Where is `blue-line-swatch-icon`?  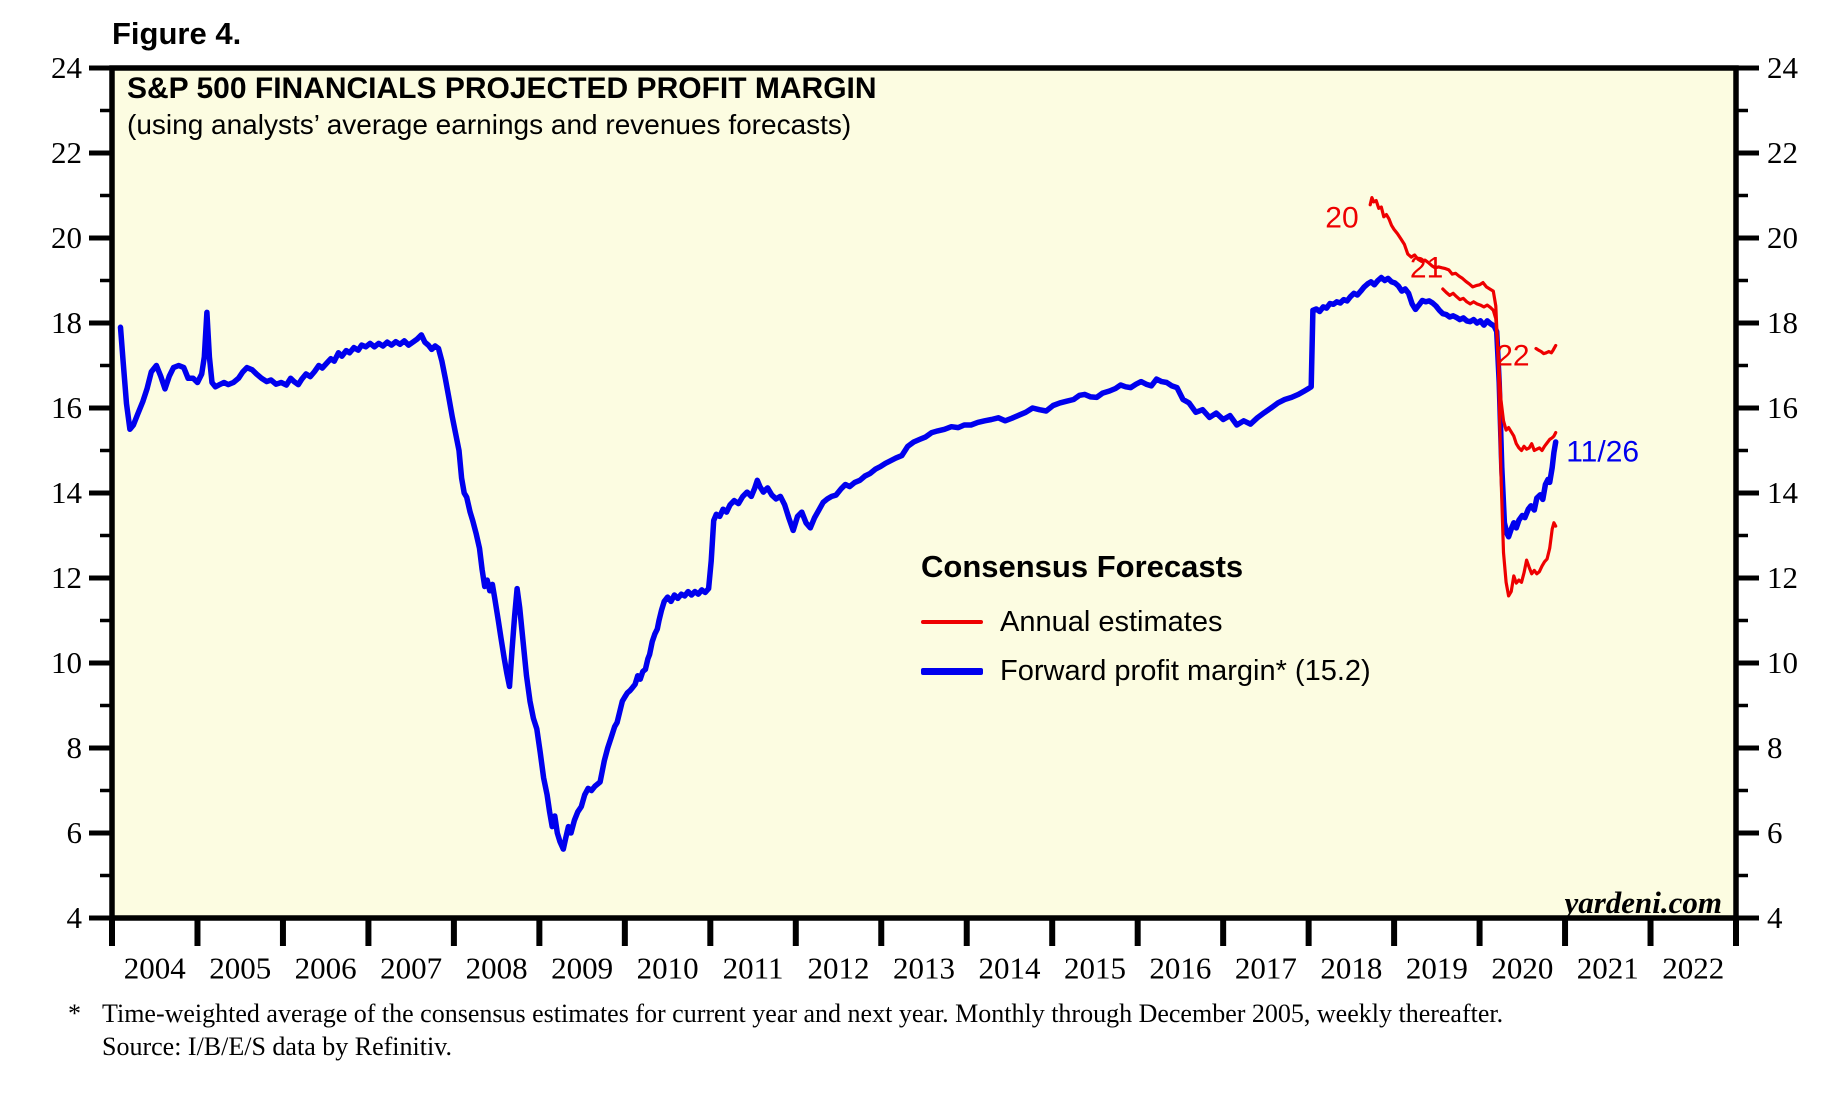 blue-line-swatch-icon is located at coordinates (952, 671).